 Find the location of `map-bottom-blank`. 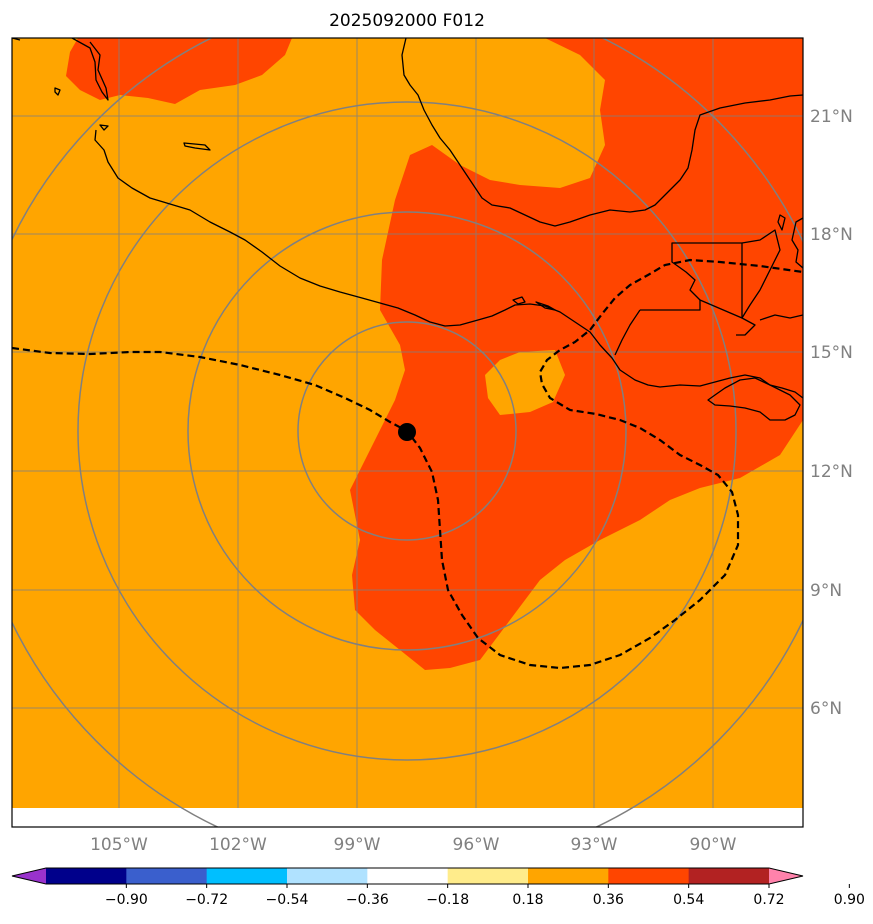

map-bottom-blank is located at coordinates (407, 817).